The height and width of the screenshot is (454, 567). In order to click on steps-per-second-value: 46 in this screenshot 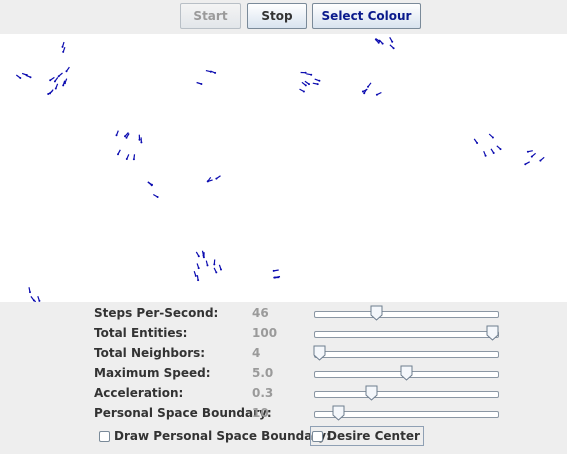, I will do `click(260, 313)`.